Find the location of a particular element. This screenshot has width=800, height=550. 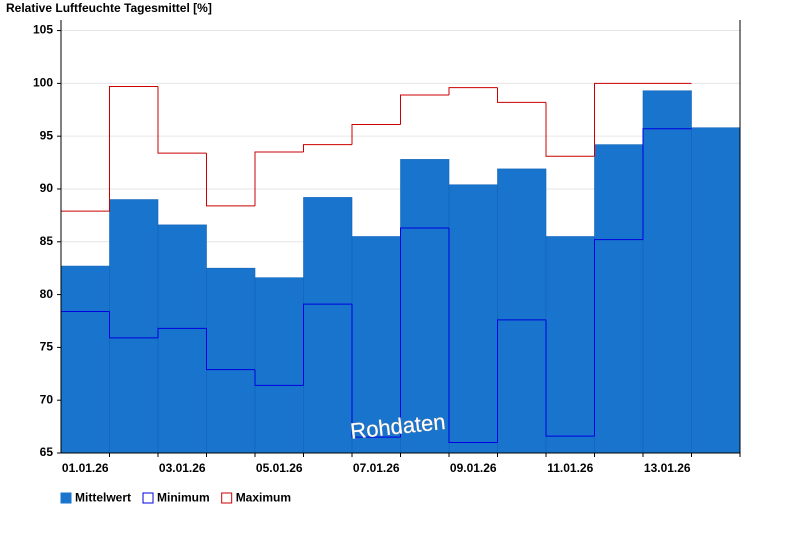

x-tick-label: 05.01.26 is located at coordinates (279, 468).